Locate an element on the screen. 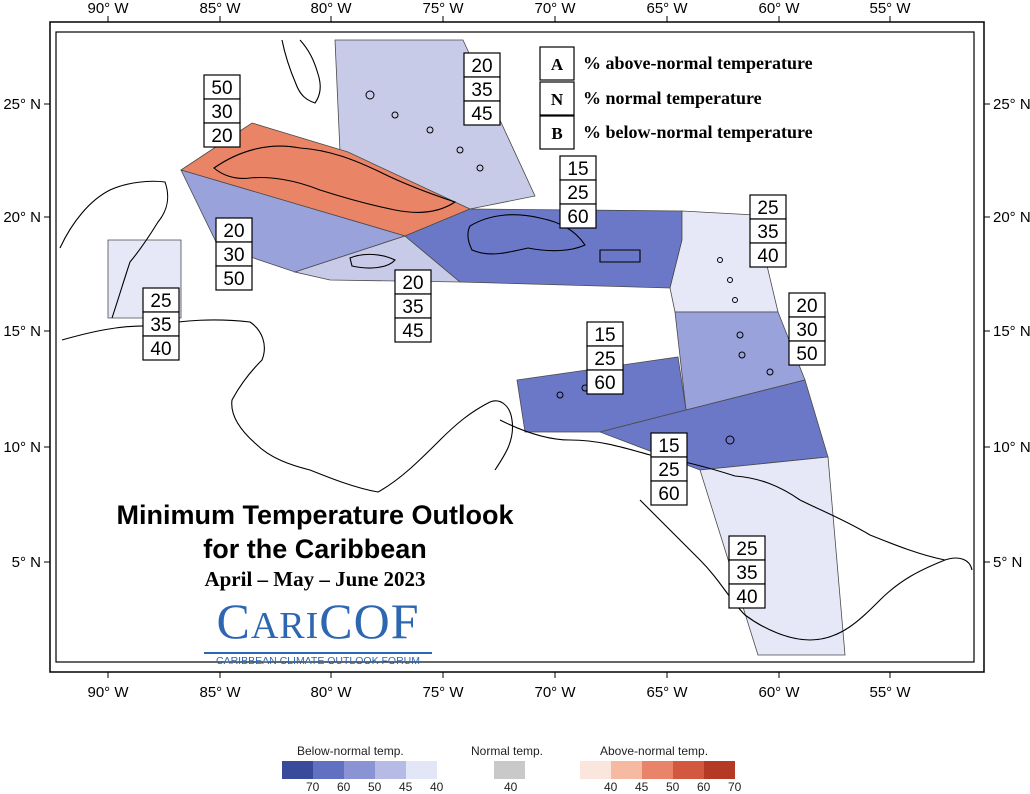 This screenshot has height=794, width=1030. prob-value-1-B: 20 is located at coordinates (221, 136).